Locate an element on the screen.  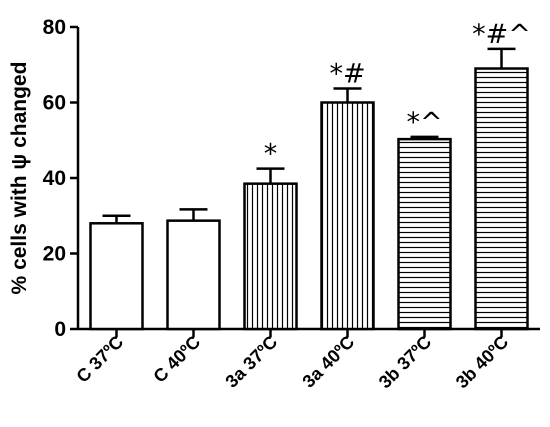
x-tick-label: 3b 37ºC is located at coordinates (405, 362).